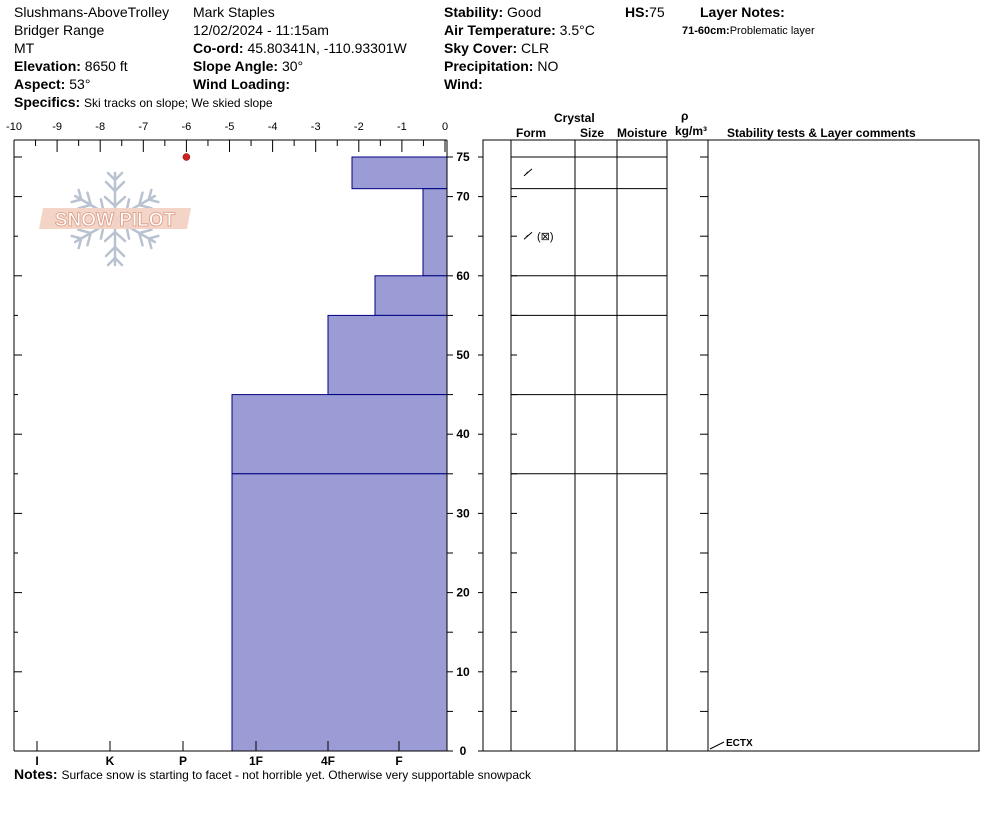  What do you see at coordinates (398, 761) in the screenshot?
I see `hardness-tick-label: F` at bounding box center [398, 761].